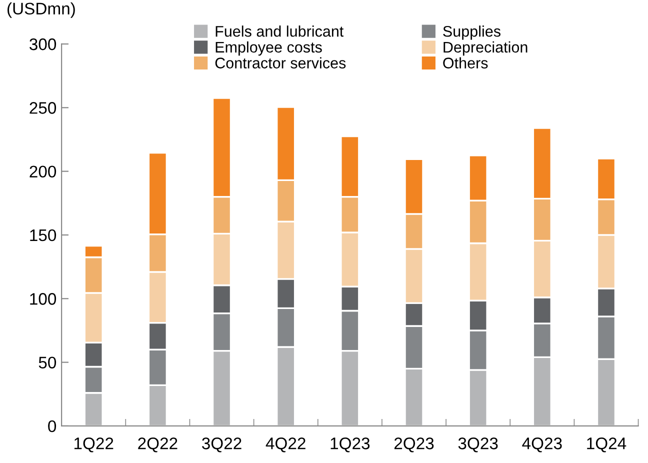 The width and height of the screenshot is (648, 463). Describe the element at coordinates (43, 108) in the screenshot. I see `y-tick-label: 250` at that location.